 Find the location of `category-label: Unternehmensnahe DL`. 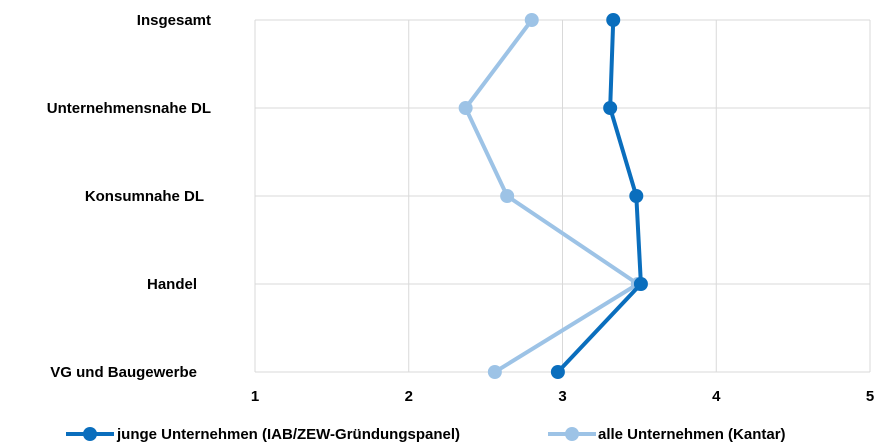

category-label: Unternehmensnahe DL is located at coordinates (129, 108).